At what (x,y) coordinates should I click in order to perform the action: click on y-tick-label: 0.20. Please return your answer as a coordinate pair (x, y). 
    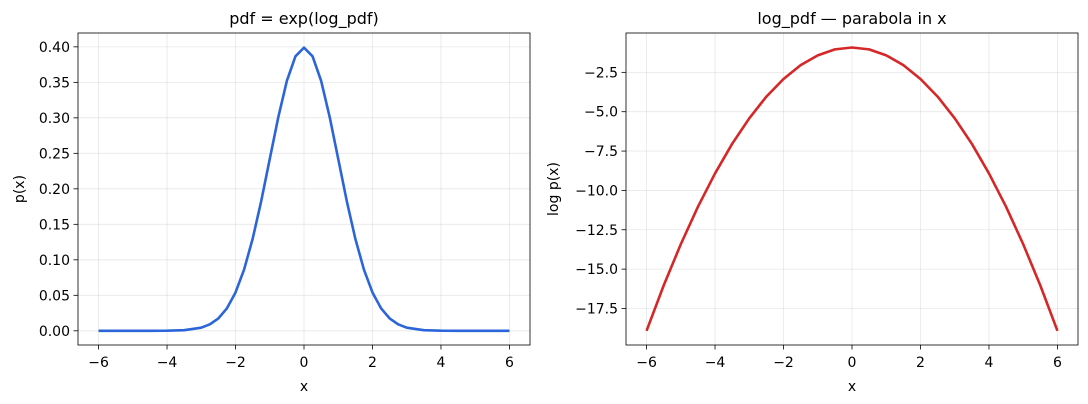
    Looking at the image, I should click on (54, 190).